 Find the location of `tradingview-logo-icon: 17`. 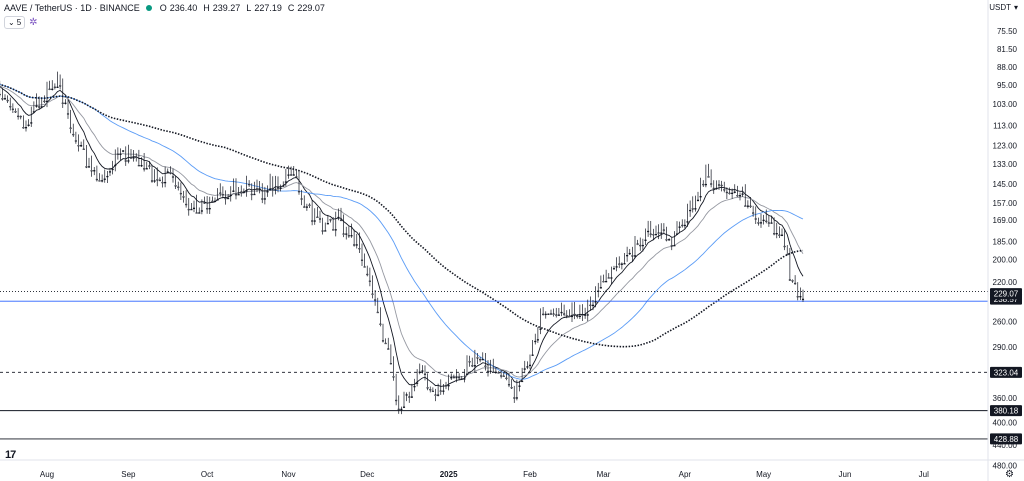

tradingview-logo-icon: 17 is located at coordinates (10, 455).